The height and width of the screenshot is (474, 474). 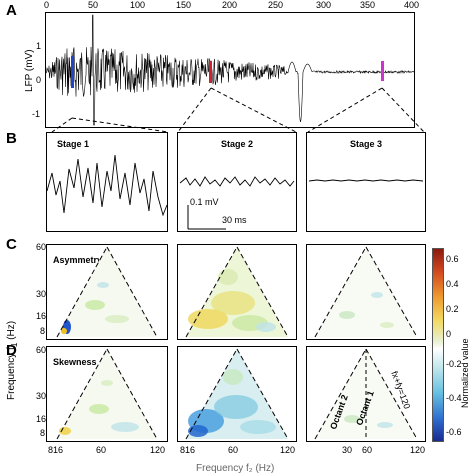 What do you see at coordinates (382, 71) in the screenshot?
I see `stage3-marker` at bounding box center [382, 71].